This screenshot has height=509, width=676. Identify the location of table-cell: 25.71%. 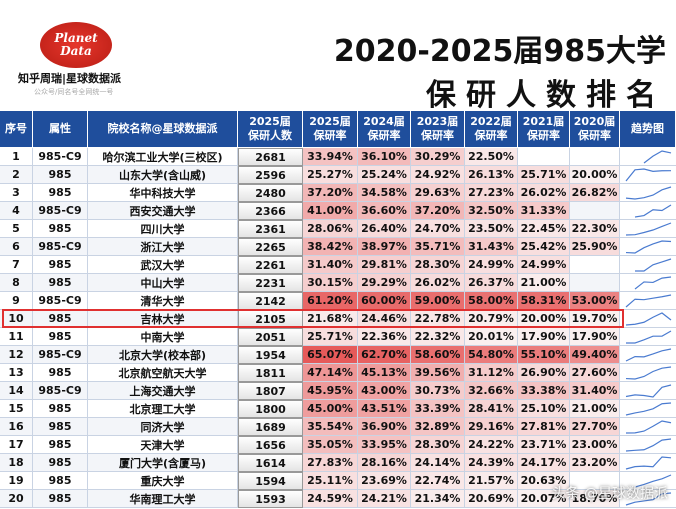
(544, 175).